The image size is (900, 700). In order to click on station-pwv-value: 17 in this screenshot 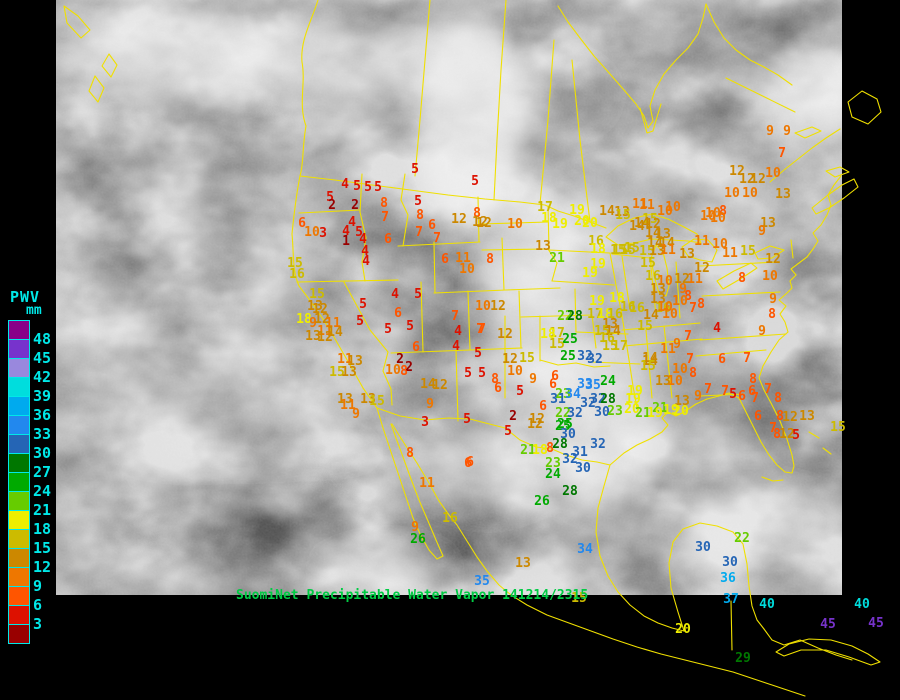, I will do `click(545, 207)`.